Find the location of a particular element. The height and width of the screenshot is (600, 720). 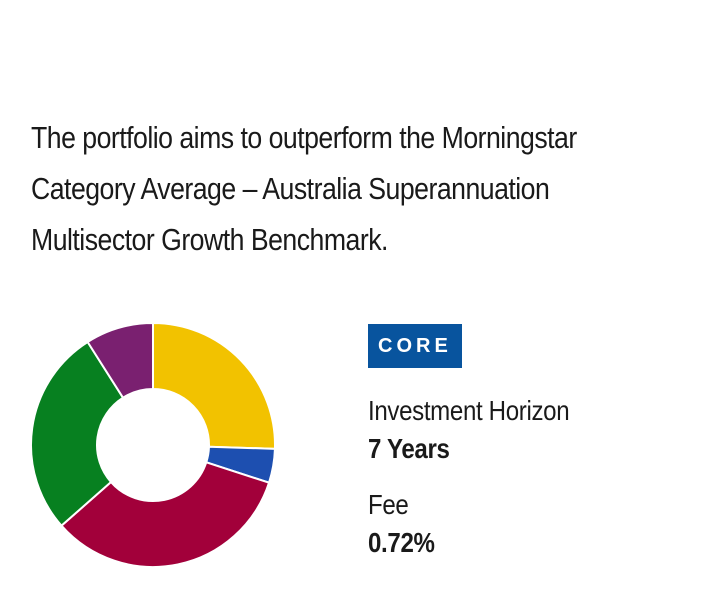

fee-value: 0.72% is located at coordinates (401, 542).